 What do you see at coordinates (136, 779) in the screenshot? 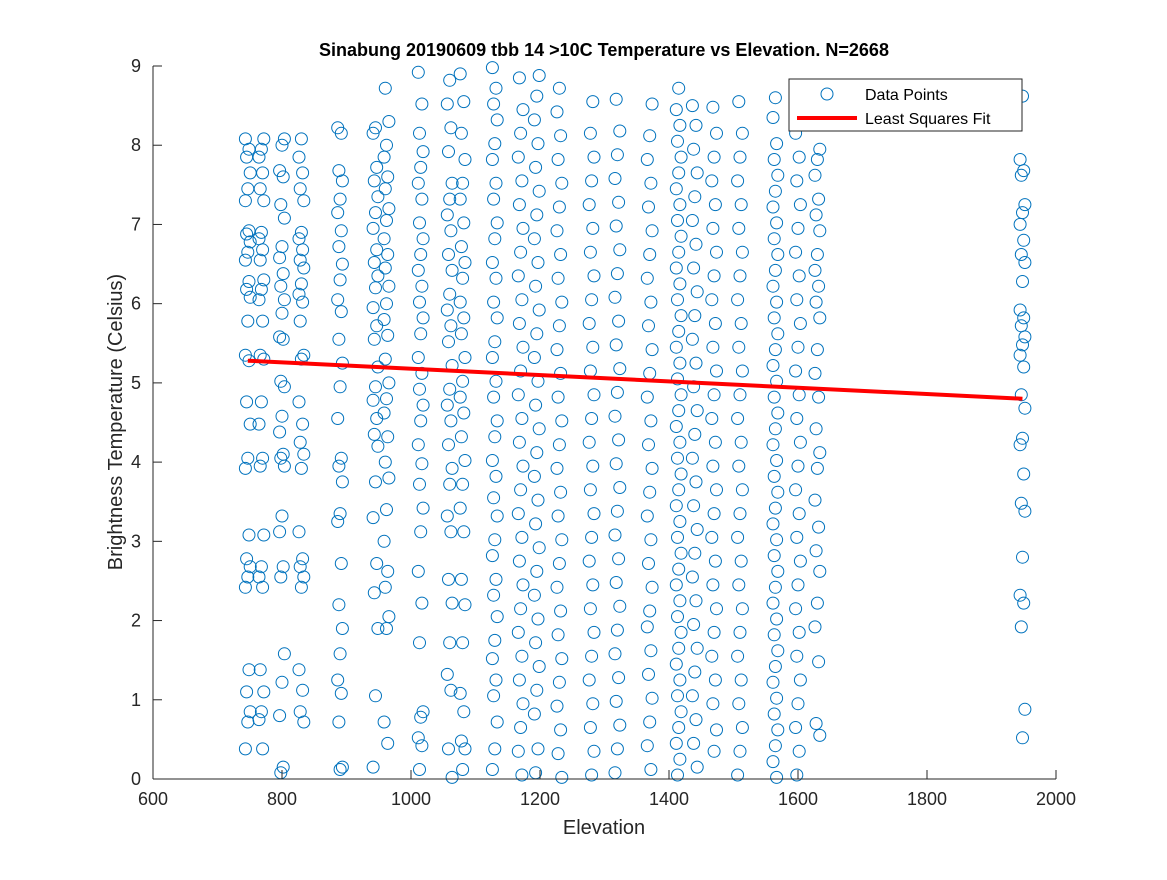
I see `y-tick-label-0: 0` at bounding box center [136, 779].